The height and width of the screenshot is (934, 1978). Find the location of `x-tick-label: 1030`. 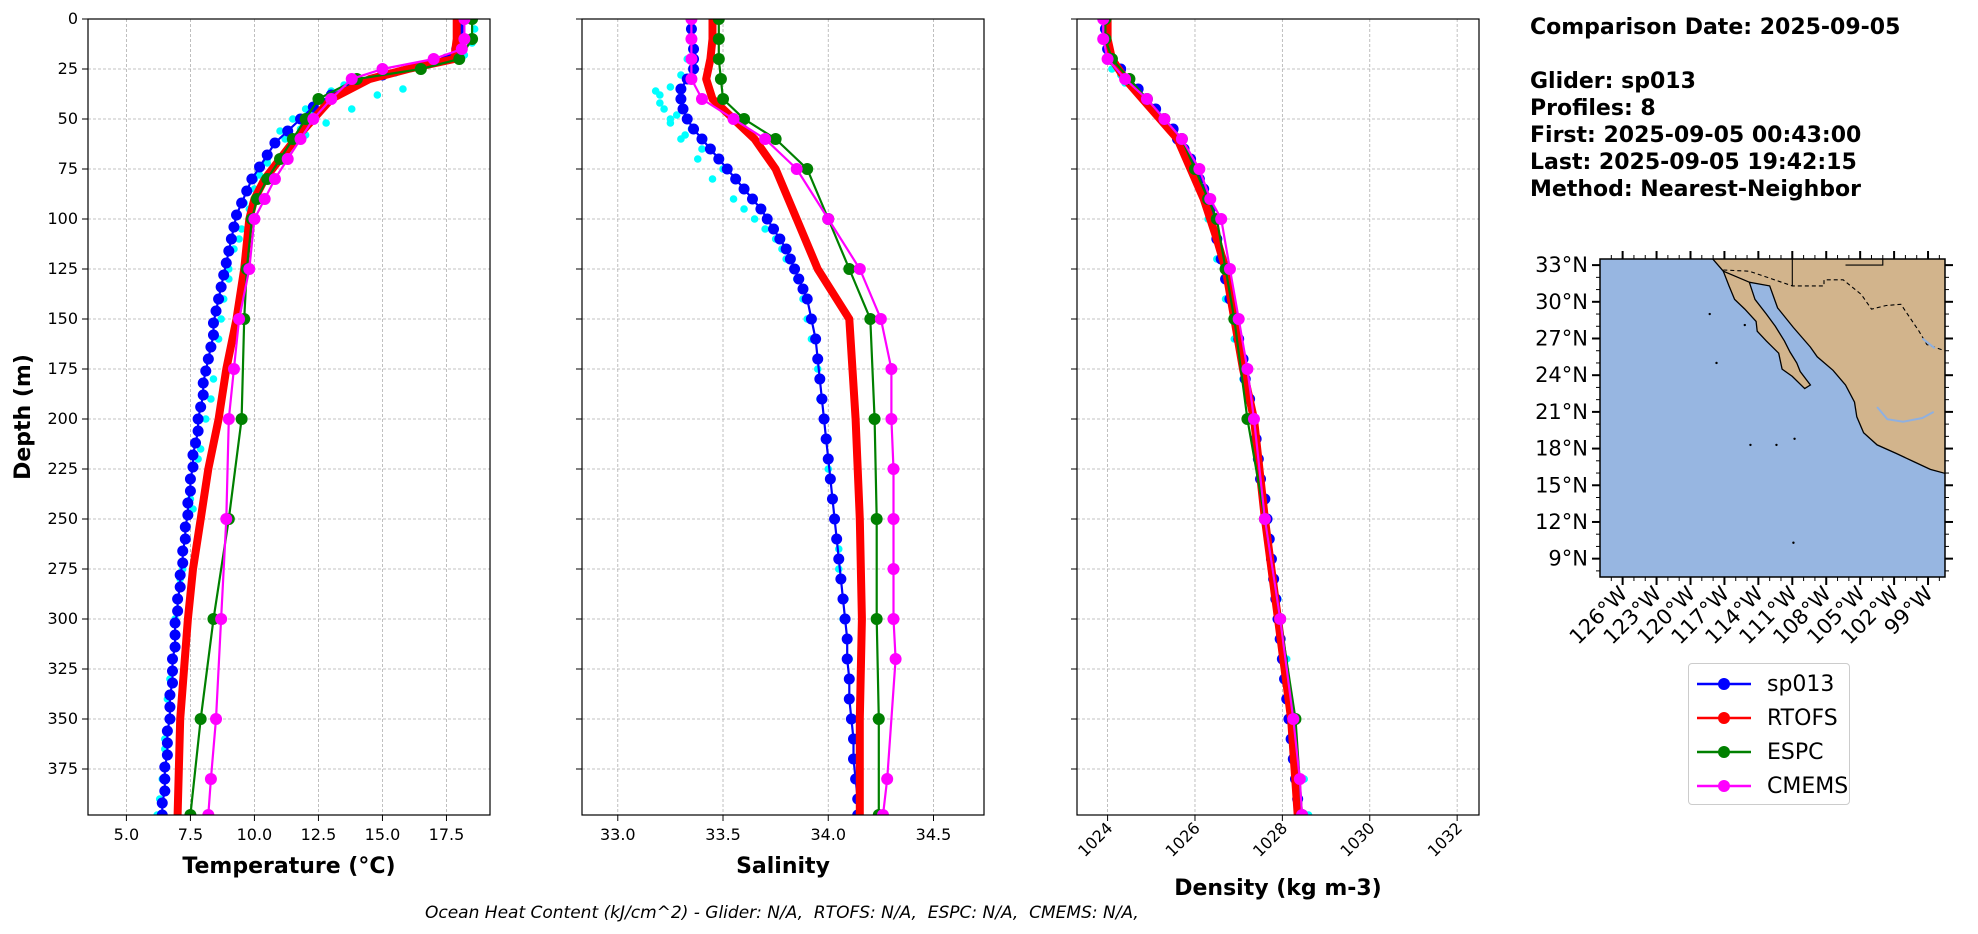

x-tick-label: 1030 is located at coordinates (1357, 839).